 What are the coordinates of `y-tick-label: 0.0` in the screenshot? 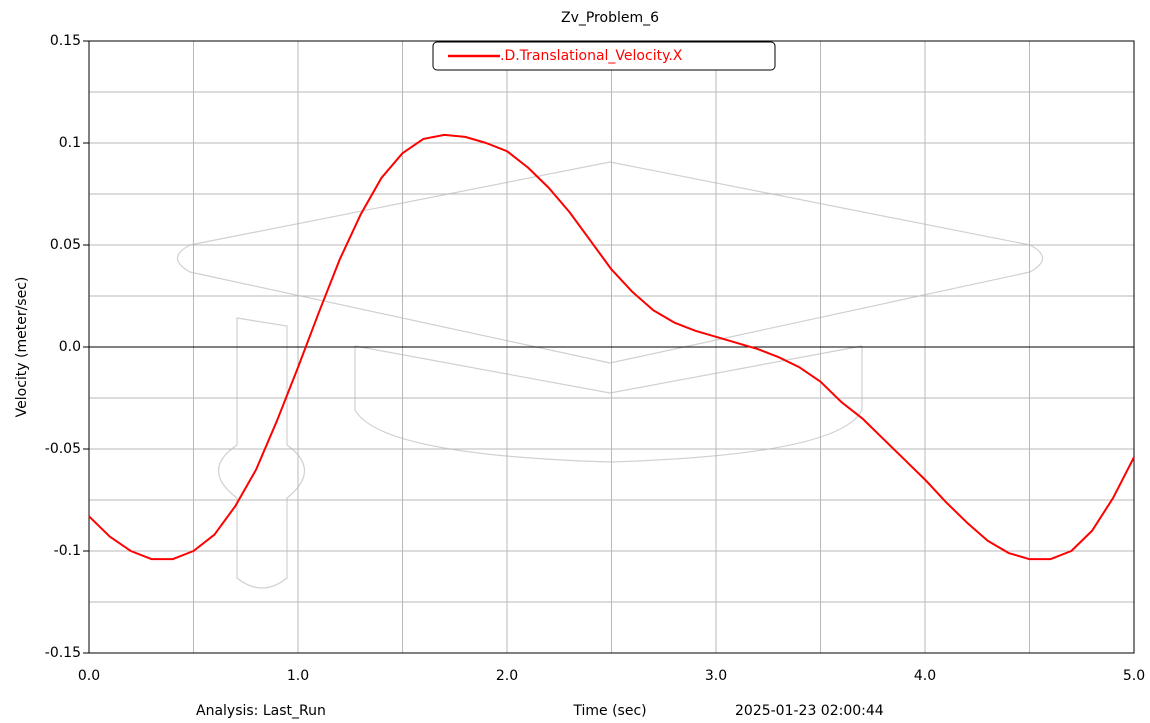 It's located at (70, 347).